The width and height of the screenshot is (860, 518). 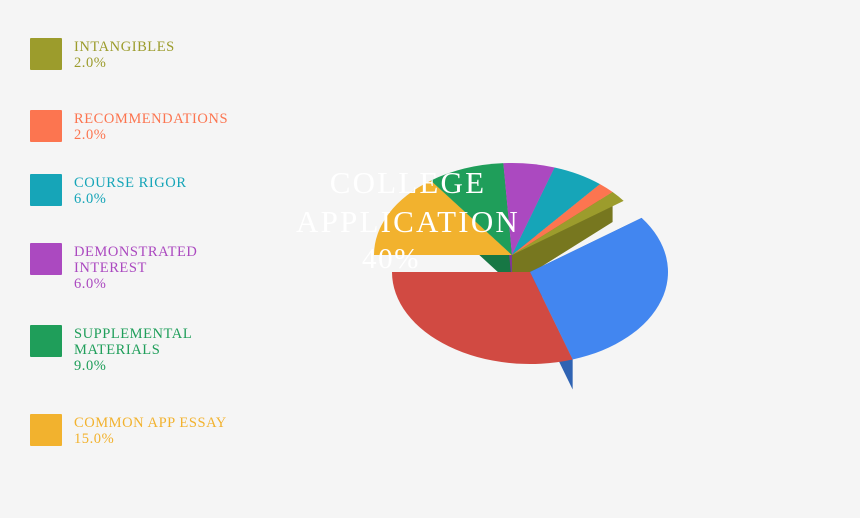 I want to click on legend-item-common-app-essay: COMMON APP ESSAY 15.0%, so click(x=128, y=430).